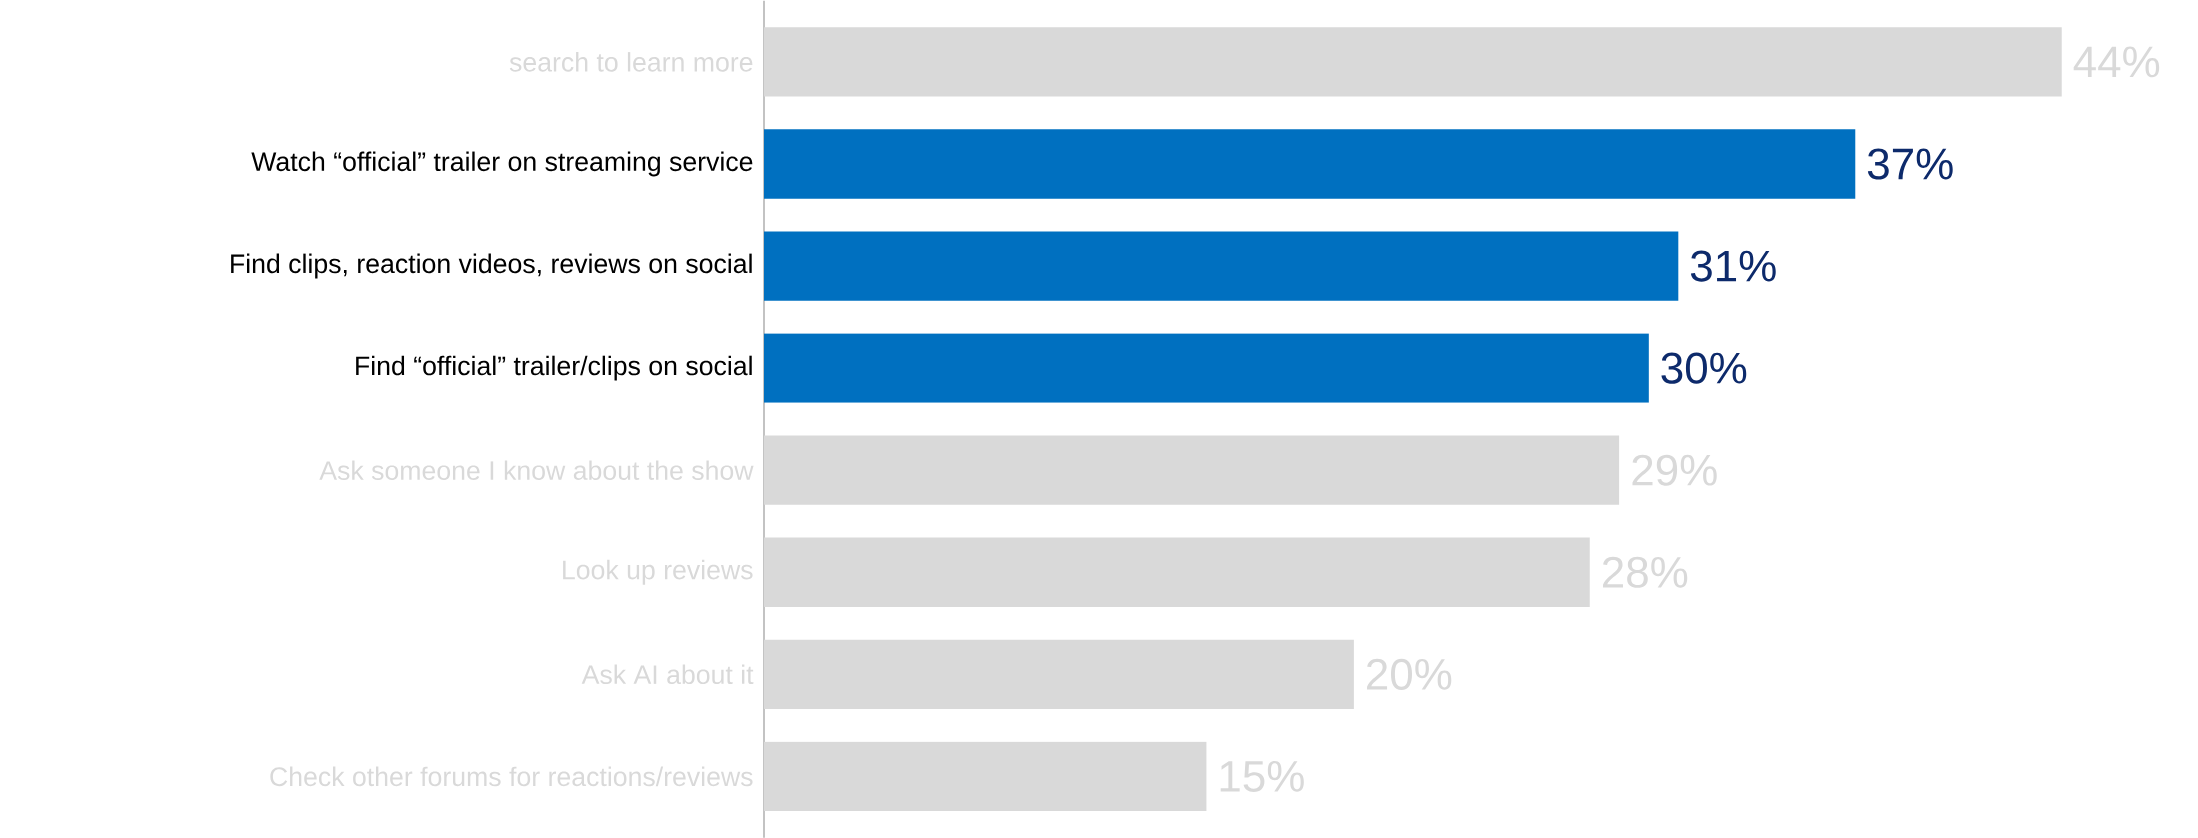 This screenshot has height=838, width=2198. What do you see at coordinates (502, 164) in the screenshot?
I see `y-tick-label: Watch “official” trailer on streaming service` at bounding box center [502, 164].